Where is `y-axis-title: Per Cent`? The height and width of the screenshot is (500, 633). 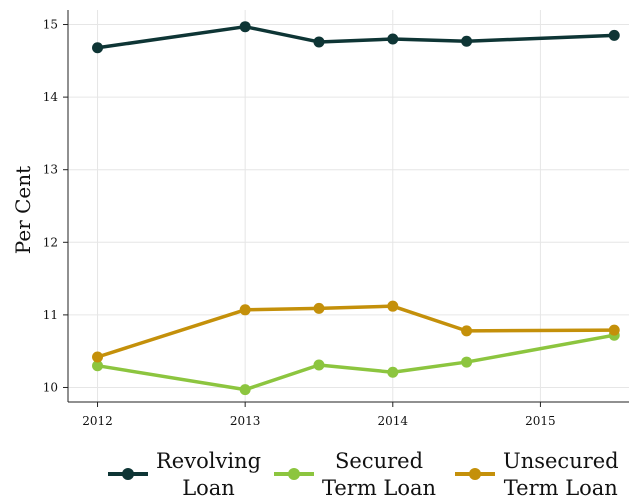
y-axis-title: Per Cent is located at coordinates (23, 210).